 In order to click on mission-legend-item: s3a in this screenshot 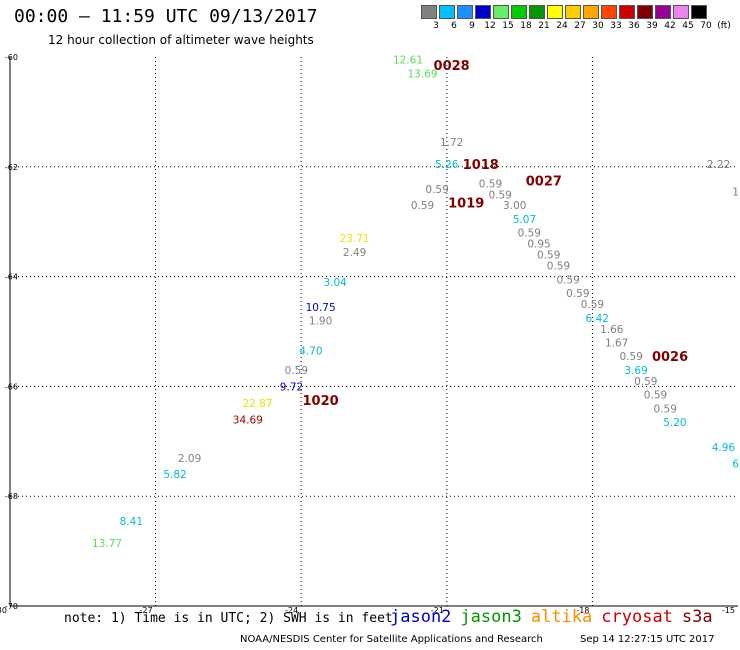, I will do `click(697, 617)`.